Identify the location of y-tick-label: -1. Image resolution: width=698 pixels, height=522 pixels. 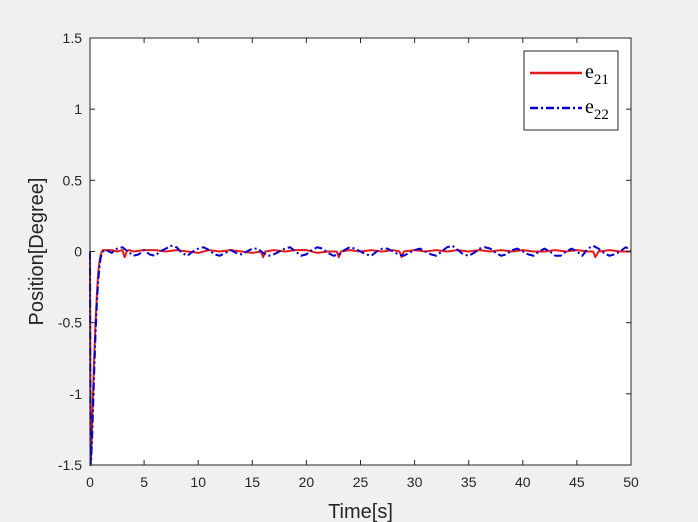
(76, 394).